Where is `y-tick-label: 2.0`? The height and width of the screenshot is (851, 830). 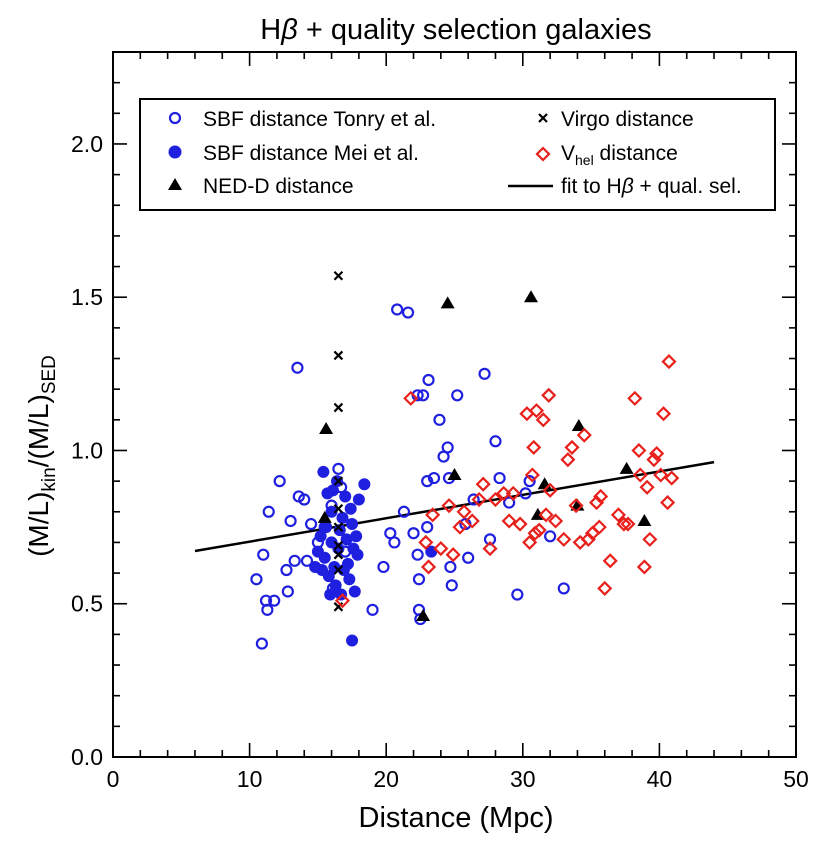
y-tick-label: 2.0 is located at coordinates (87, 144).